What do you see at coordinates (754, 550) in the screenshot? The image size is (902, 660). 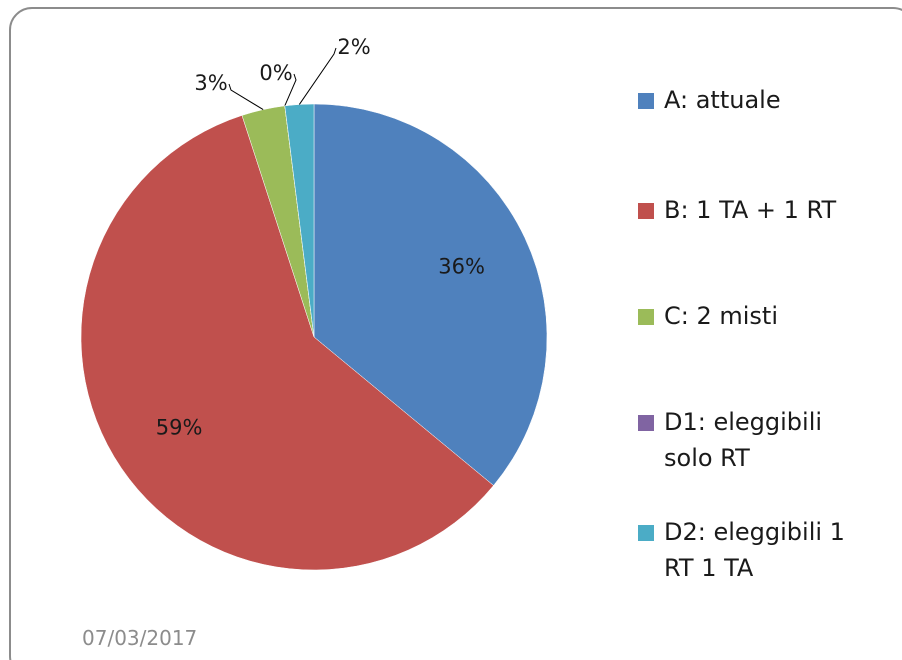 I see `legend-label: D2: eleggibili 1 RT 1 TA` at bounding box center [754, 550].